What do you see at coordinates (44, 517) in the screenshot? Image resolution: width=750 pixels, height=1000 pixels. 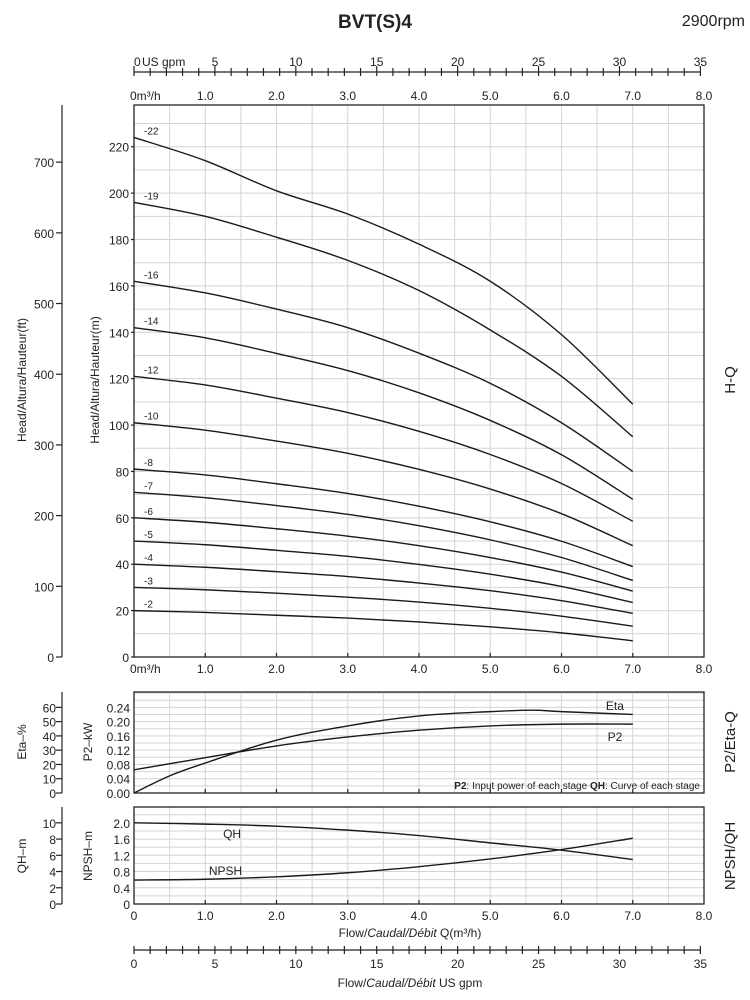 I see `head-ft-tick-label: 200` at bounding box center [44, 517].